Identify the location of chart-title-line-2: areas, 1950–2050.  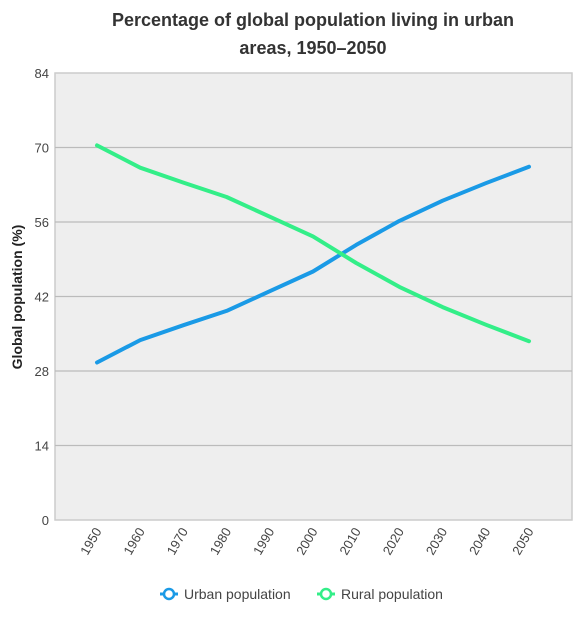
(312, 48).